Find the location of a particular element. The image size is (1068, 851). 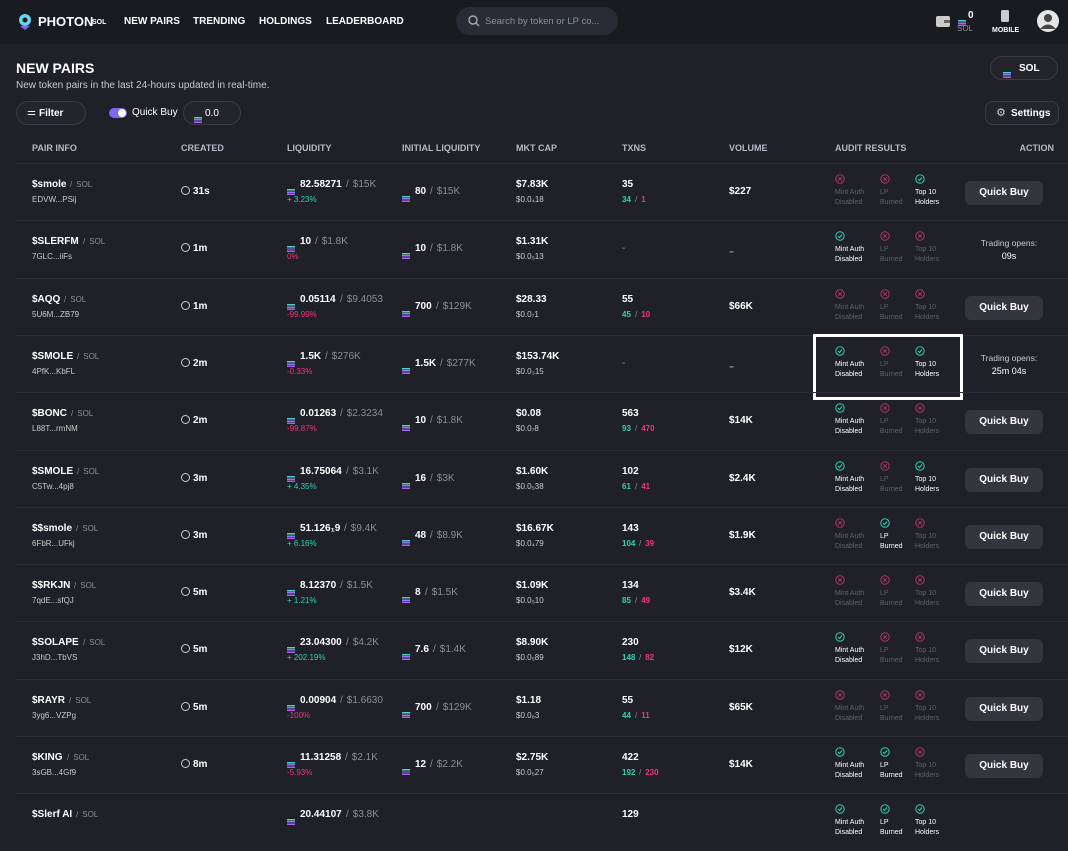

quick-buy-toggle is located at coordinates (118, 113).